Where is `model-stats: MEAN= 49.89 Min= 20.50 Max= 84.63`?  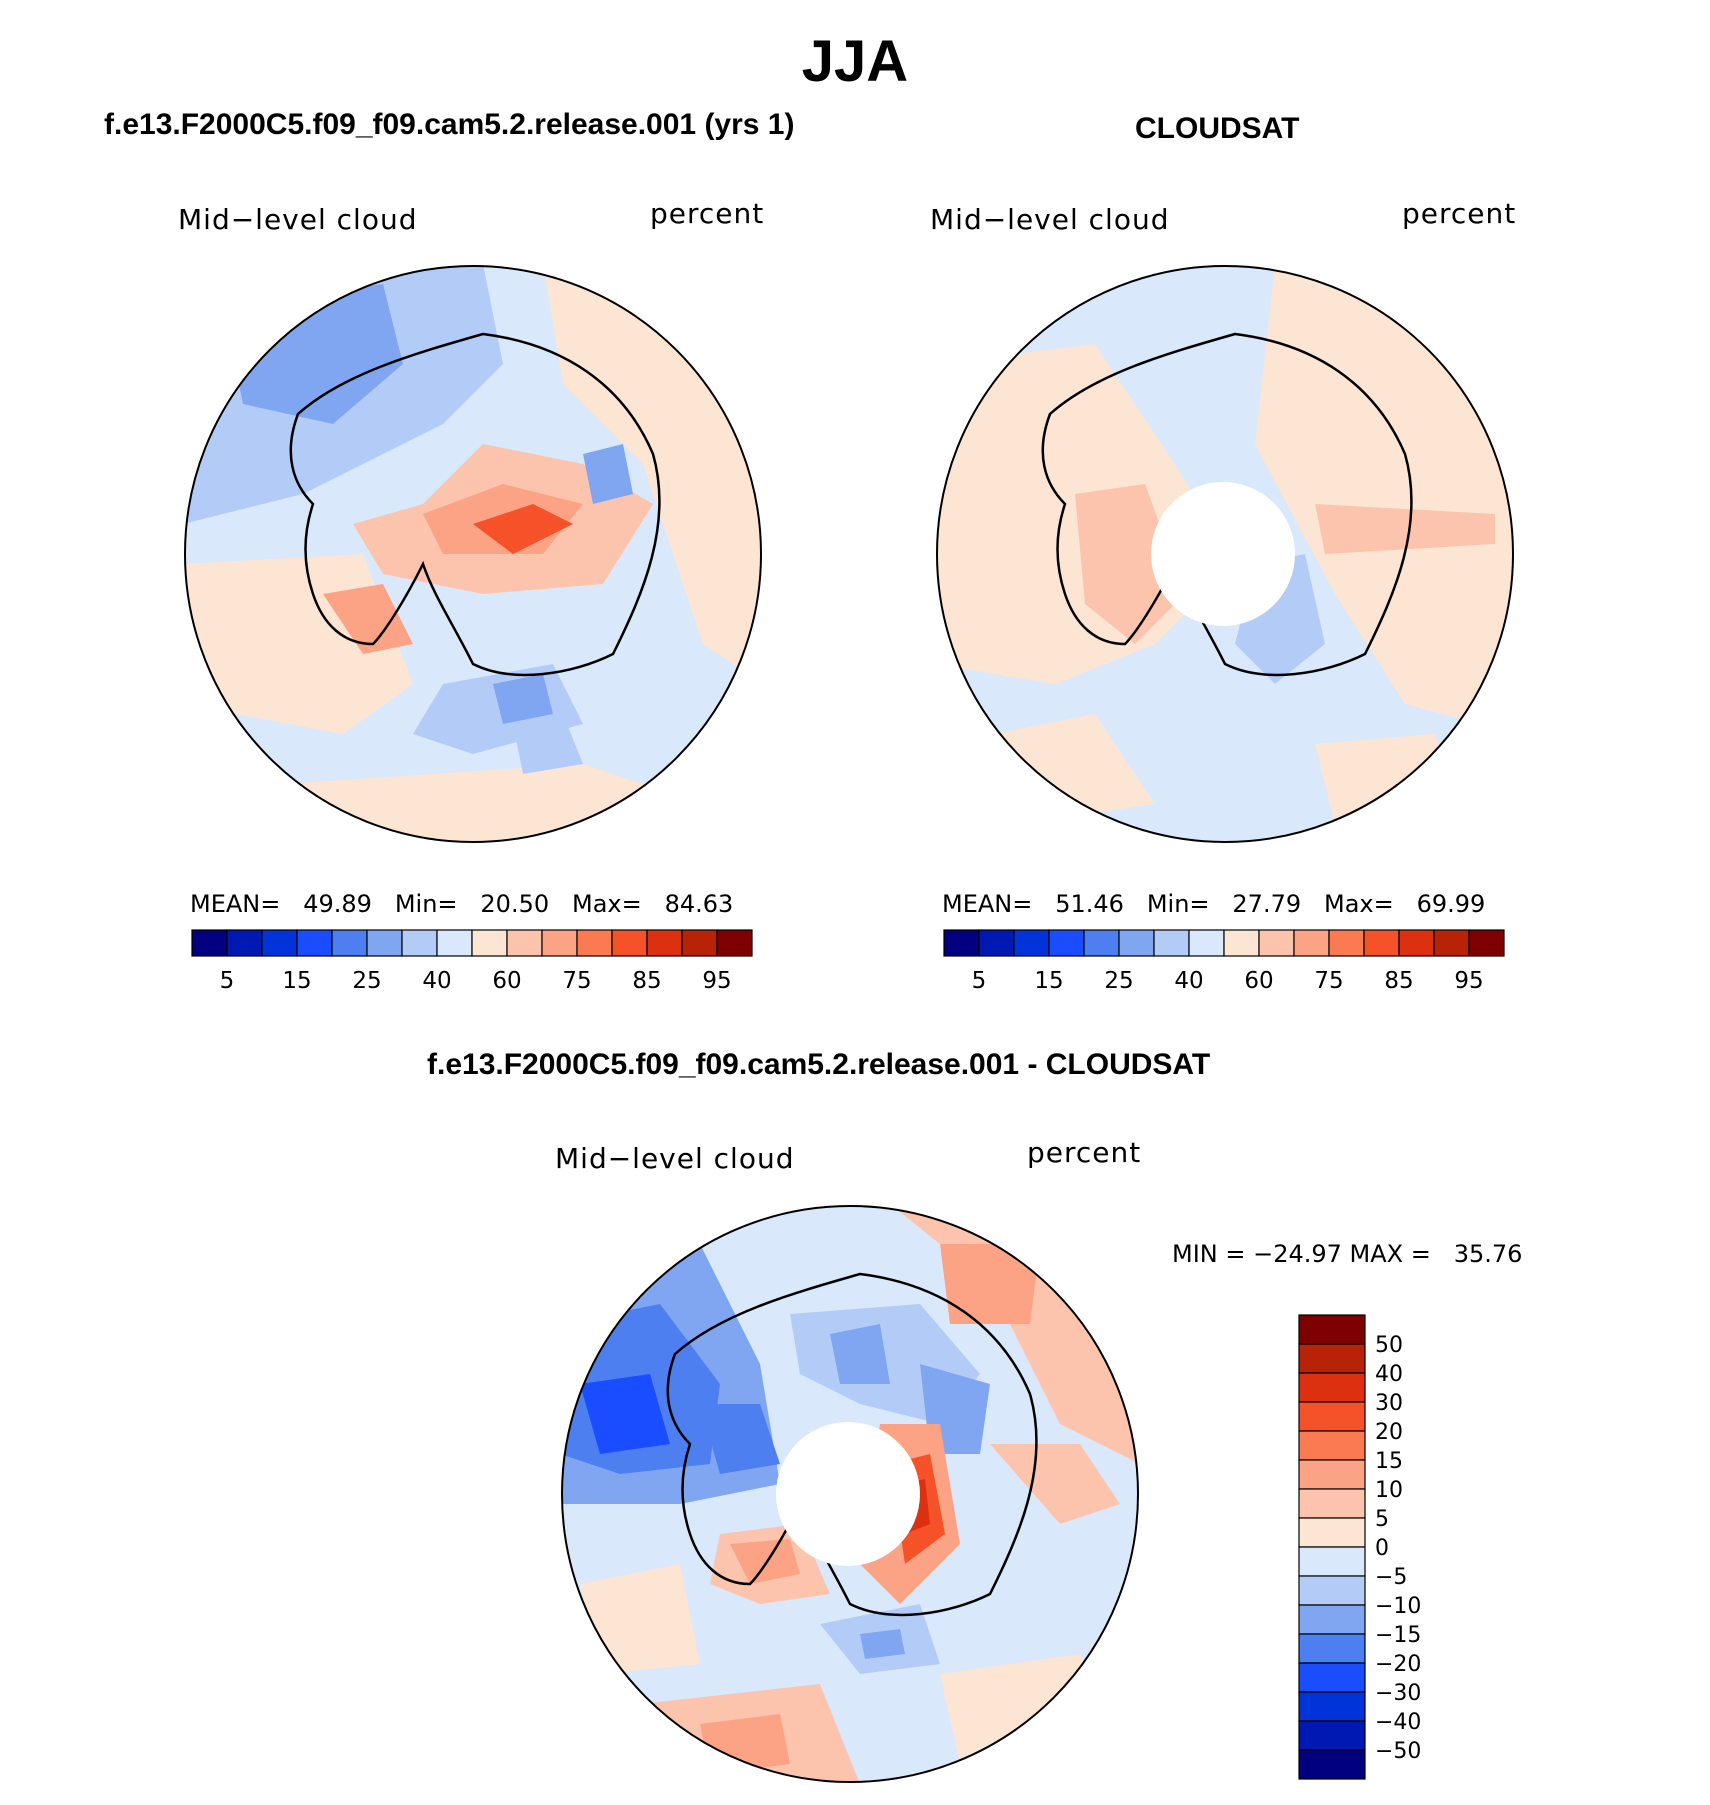
model-stats: MEAN= 49.89 Min= 20.50 Max= 84.63 is located at coordinates (462, 904).